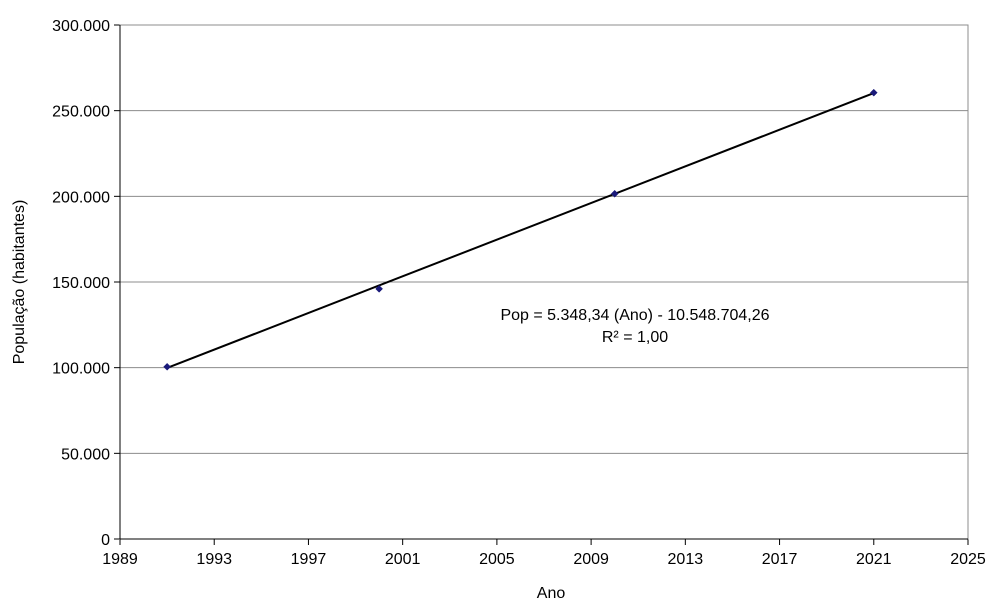 The image size is (1003, 612). What do you see at coordinates (309, 559) in the screenshot?
I see `x-tick-label: 1997` at bounding box center [309, 559].